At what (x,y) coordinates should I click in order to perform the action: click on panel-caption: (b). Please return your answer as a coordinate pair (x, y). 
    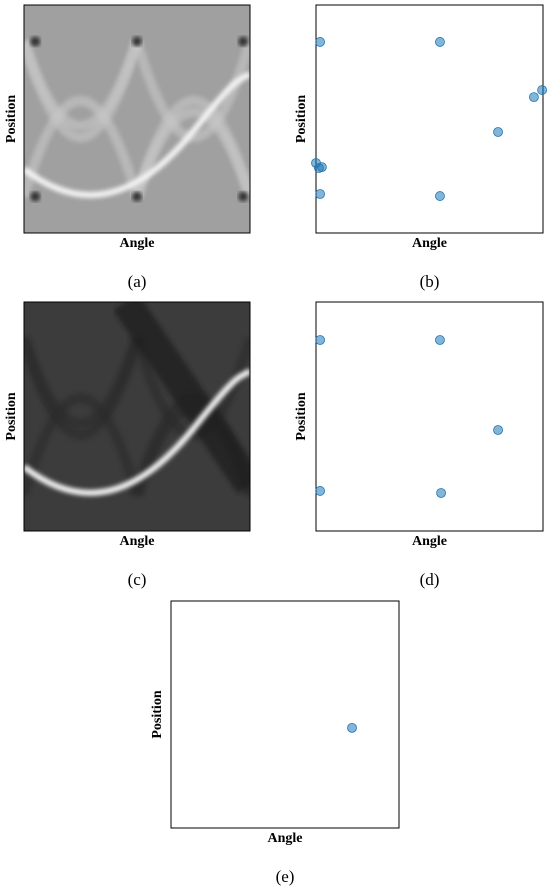
    Looking at the image, I should click on (430, 281).